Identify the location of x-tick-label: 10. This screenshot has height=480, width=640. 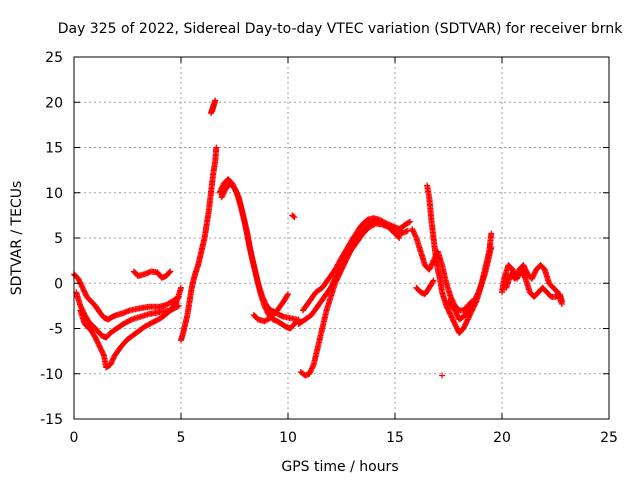
(288, 438).